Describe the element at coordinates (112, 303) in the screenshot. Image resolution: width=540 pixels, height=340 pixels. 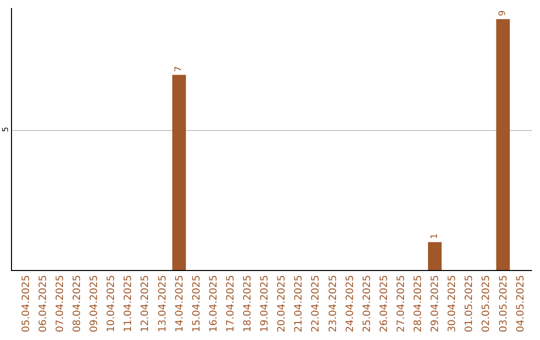
I see `x-tick-label: 10.04.2025` at that location.